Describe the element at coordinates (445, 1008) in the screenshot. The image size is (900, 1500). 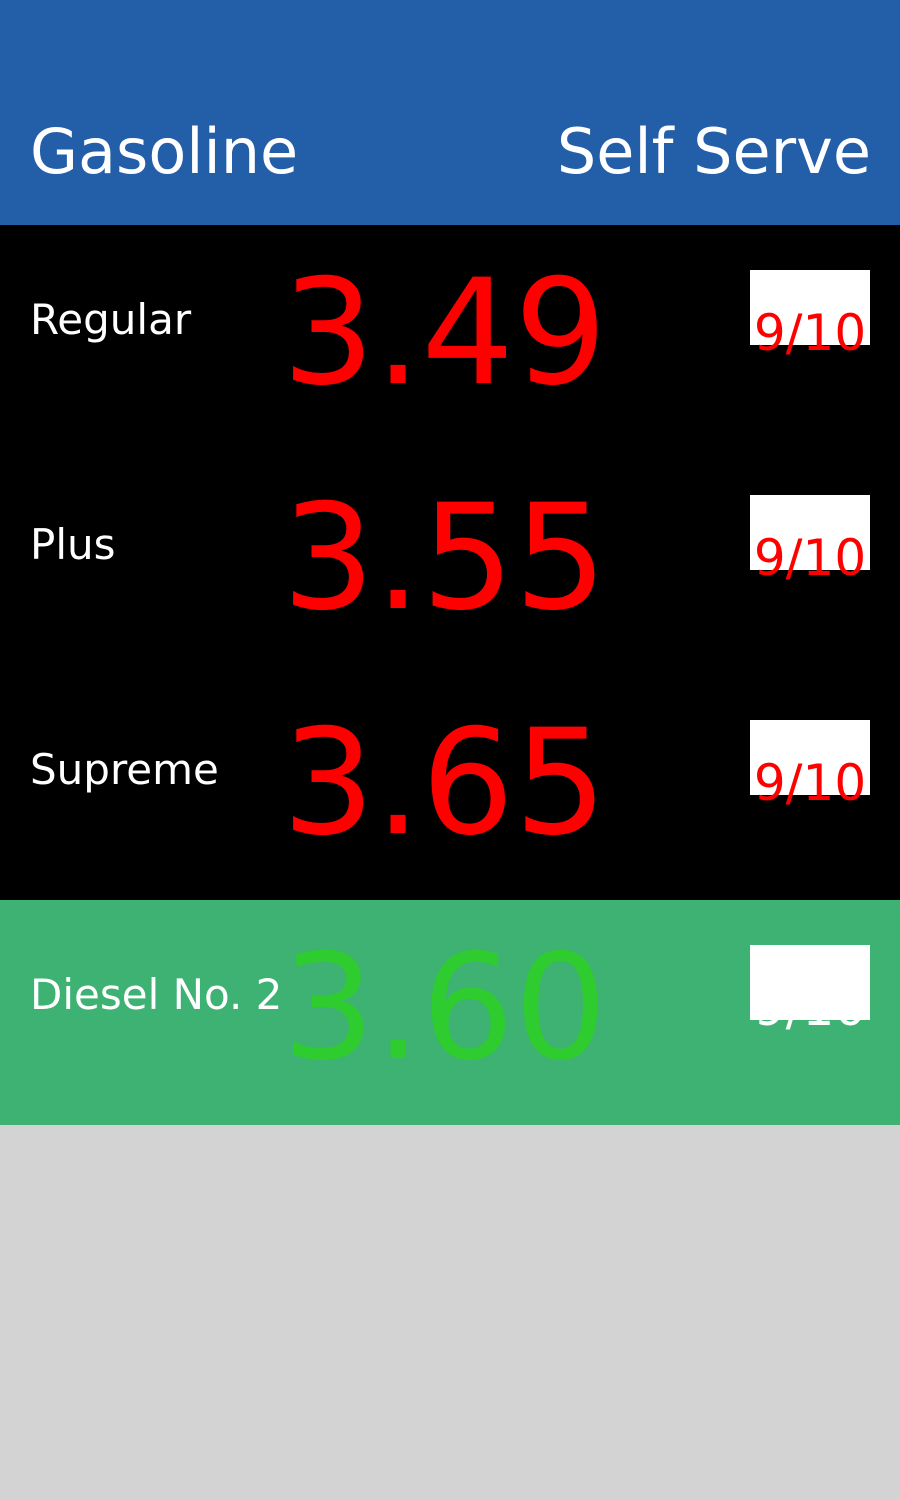
I see `price-value: 3.60` at that location.